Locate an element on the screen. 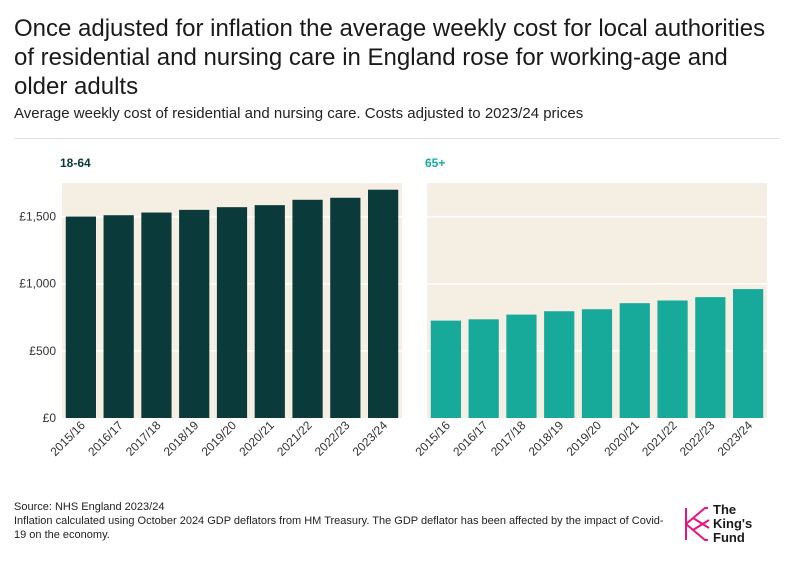  source-line: Source: NHS England 2023/24 is located at coordinates (89, 507).